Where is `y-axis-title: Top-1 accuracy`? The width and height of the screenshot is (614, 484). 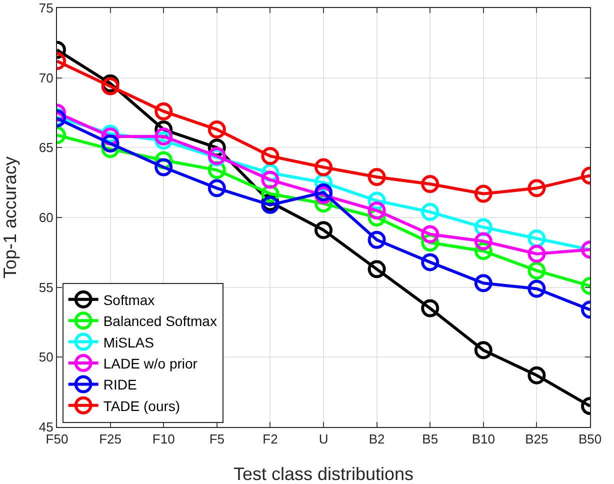
y-axis-title: Top-1 accuracy is located at coordinates (10, 217).